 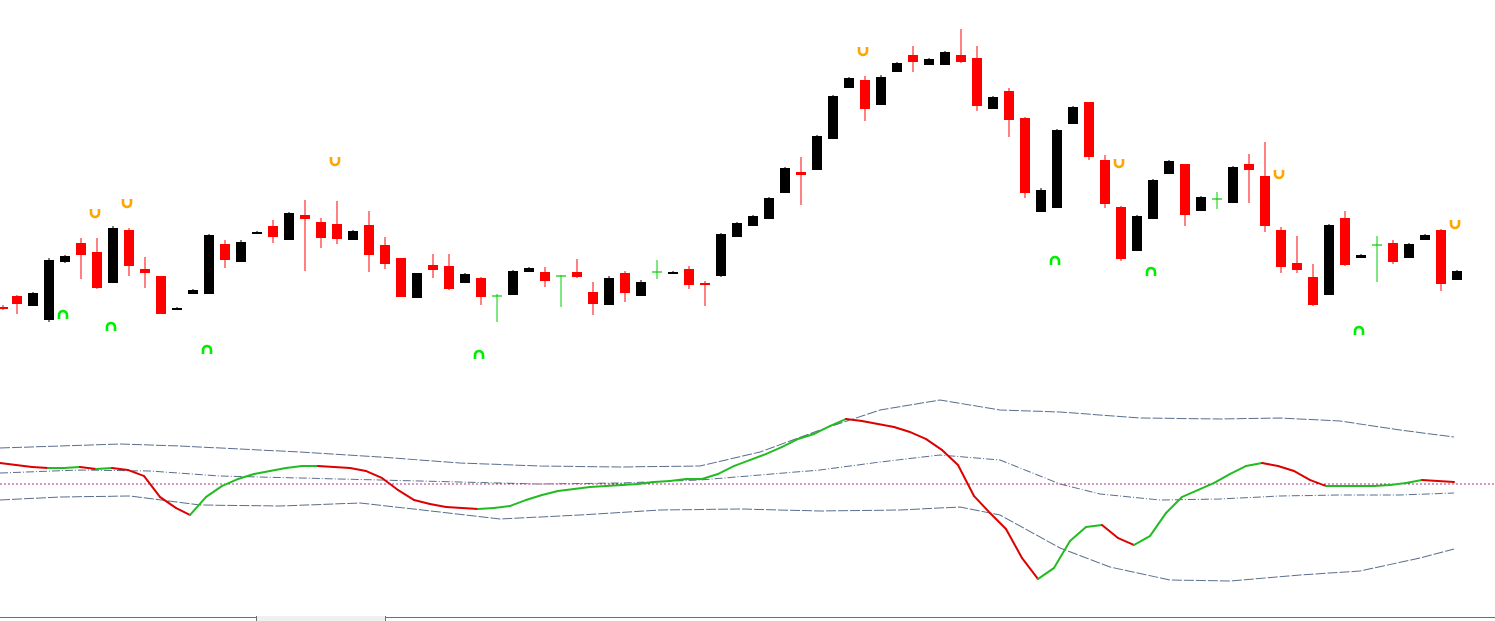 What do you see at coordinates (747, 619) in the screenshot?
I see `bottom-scrollbar` at bounding box center [747, 619].